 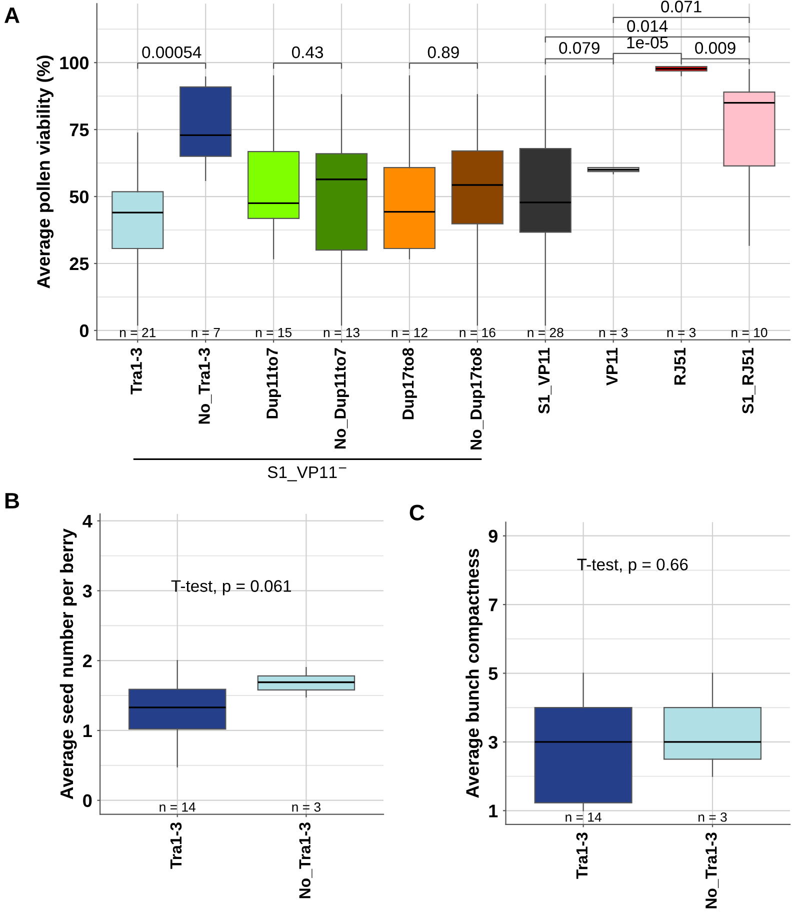 What do you see at coordinates (68, 664) in the screenshot?
I see `y-axis-title: Average seed number per berry` at bounding box center [68, 664].